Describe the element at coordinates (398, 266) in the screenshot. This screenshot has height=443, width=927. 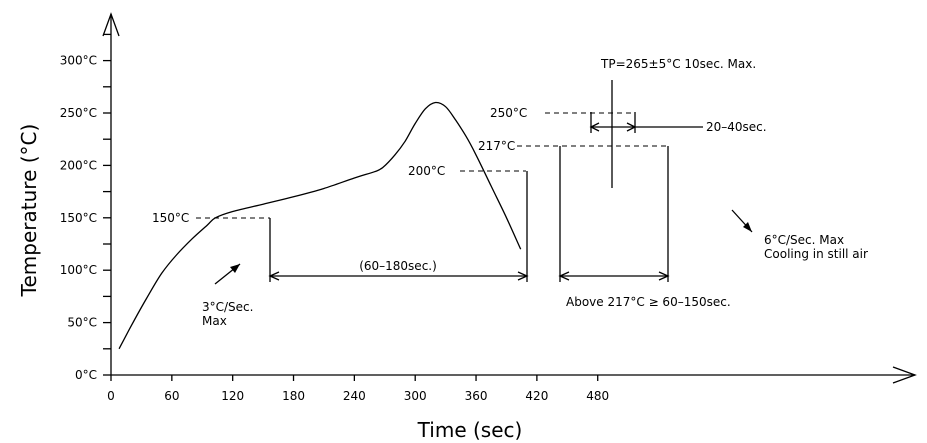
I see `soak-label: (60–180sec.)` at that location.